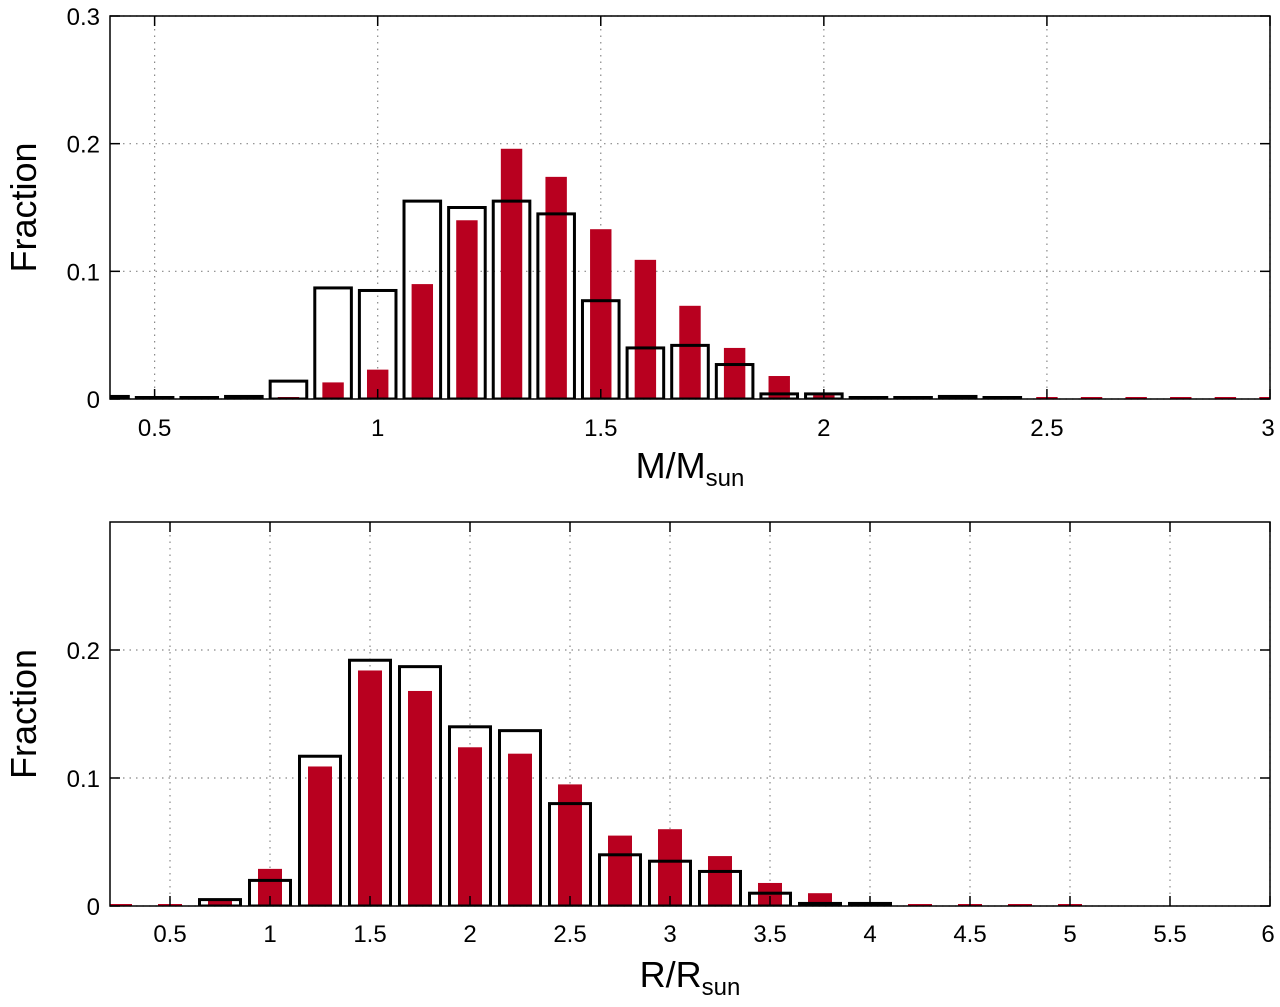  I want to click on x-tick-label: 4.5, so click(969, 934).